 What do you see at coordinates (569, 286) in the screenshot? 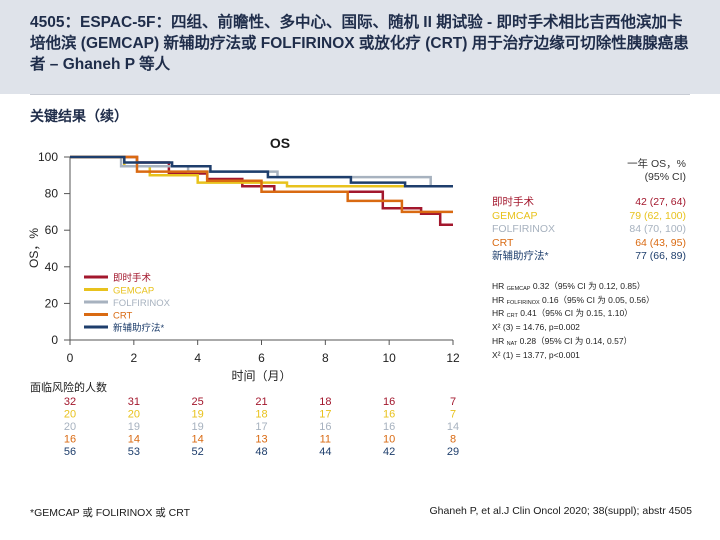
I see `hazard-ratio-line: HR GEMCAP 0.32（95% CI 为 0.12, 0.85）` at bounding box center [569, 286].